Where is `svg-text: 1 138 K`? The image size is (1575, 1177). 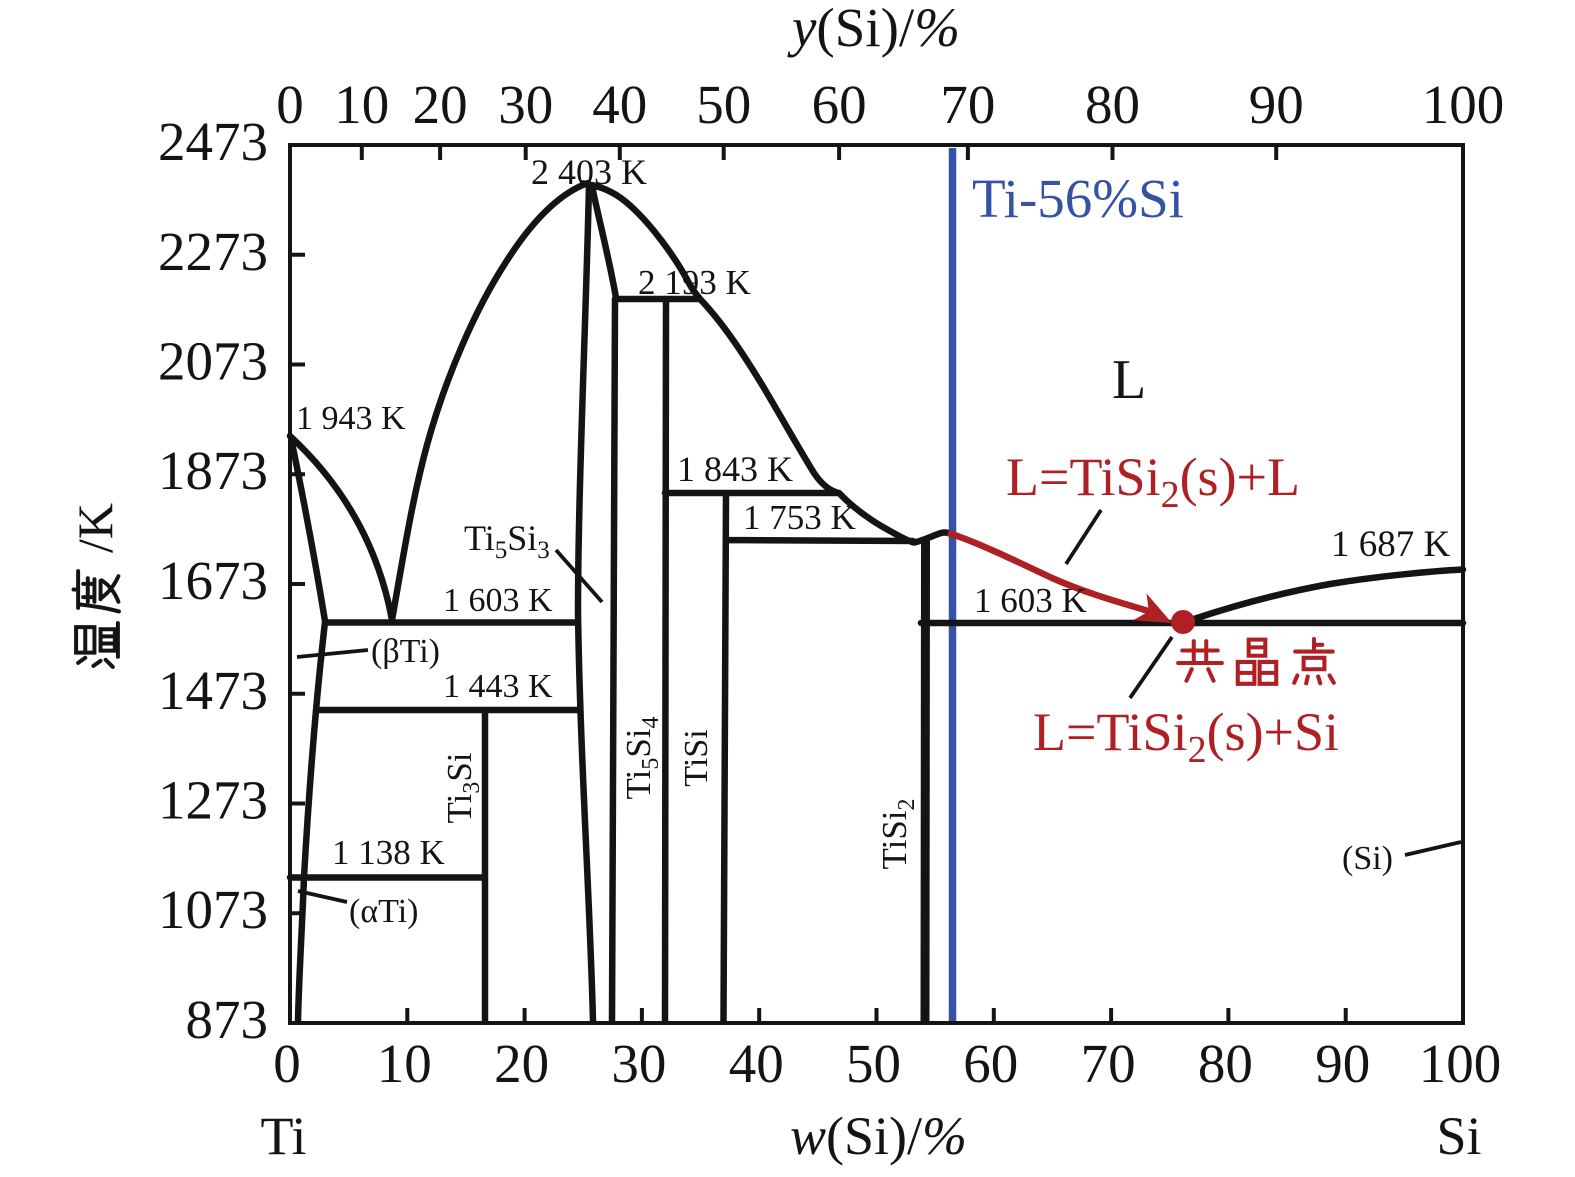
svg-text: 1 138 K is located at coordinates (388, 852).